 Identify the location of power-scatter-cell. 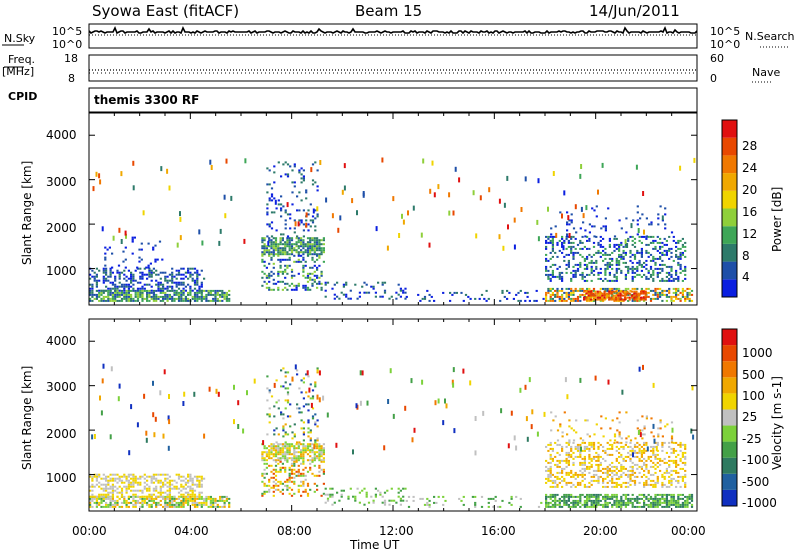
(169, 188).